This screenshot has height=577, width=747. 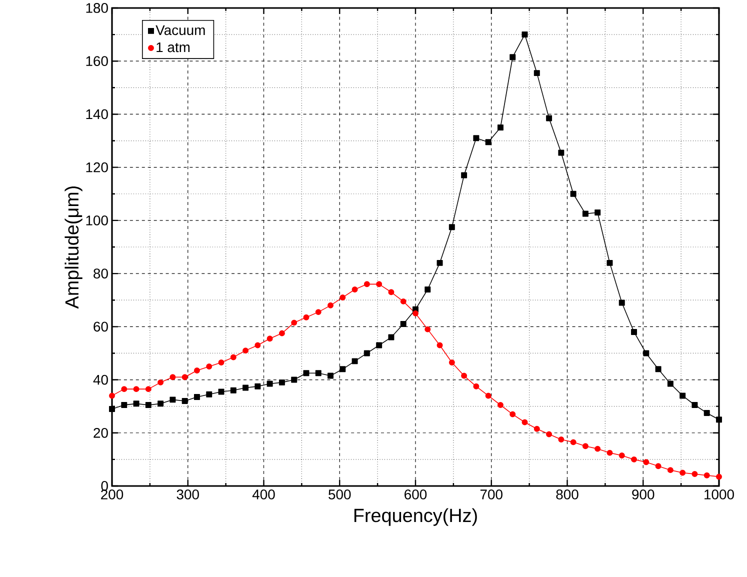 What do you see at coordinates (101, 327) in the screenshot?
I see `y-tick-label: 60` at bounding box center [101, 327].